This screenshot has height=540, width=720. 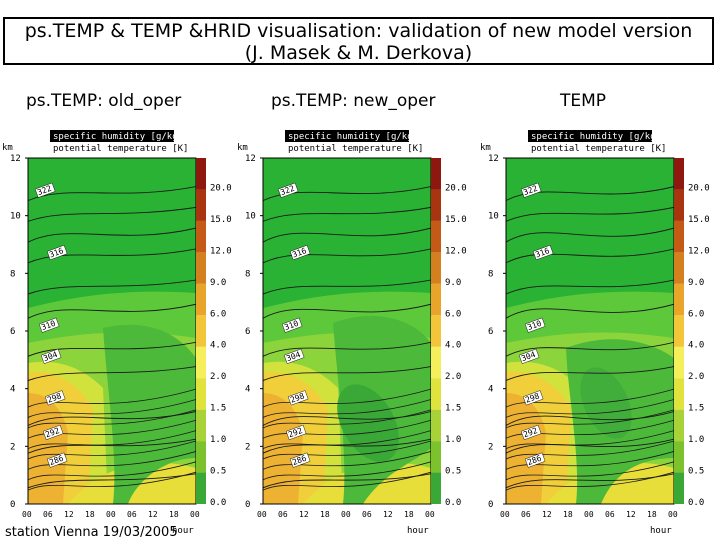 I want to click on contour-value-label: 316, so click(x=300, y=252).